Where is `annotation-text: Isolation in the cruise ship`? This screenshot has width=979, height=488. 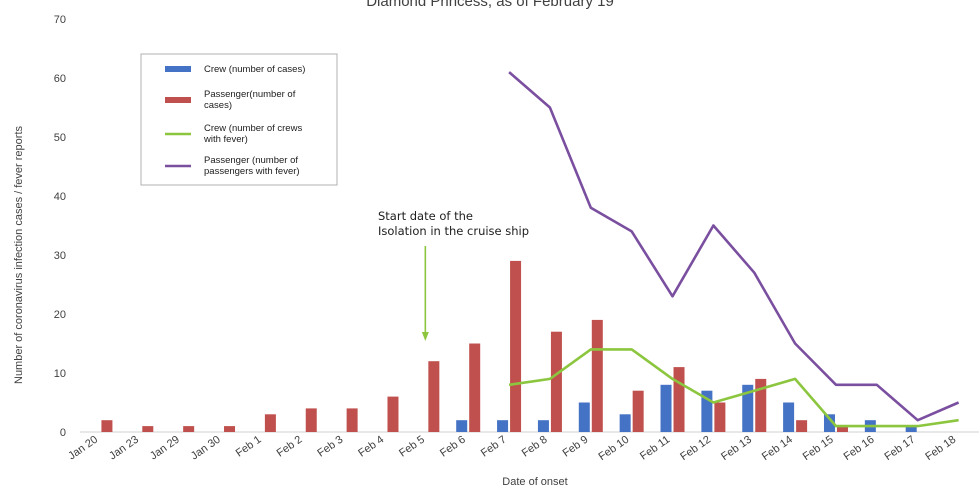
annotation-text: Isolation in the cruise ship is located at coordinates (453, 231).